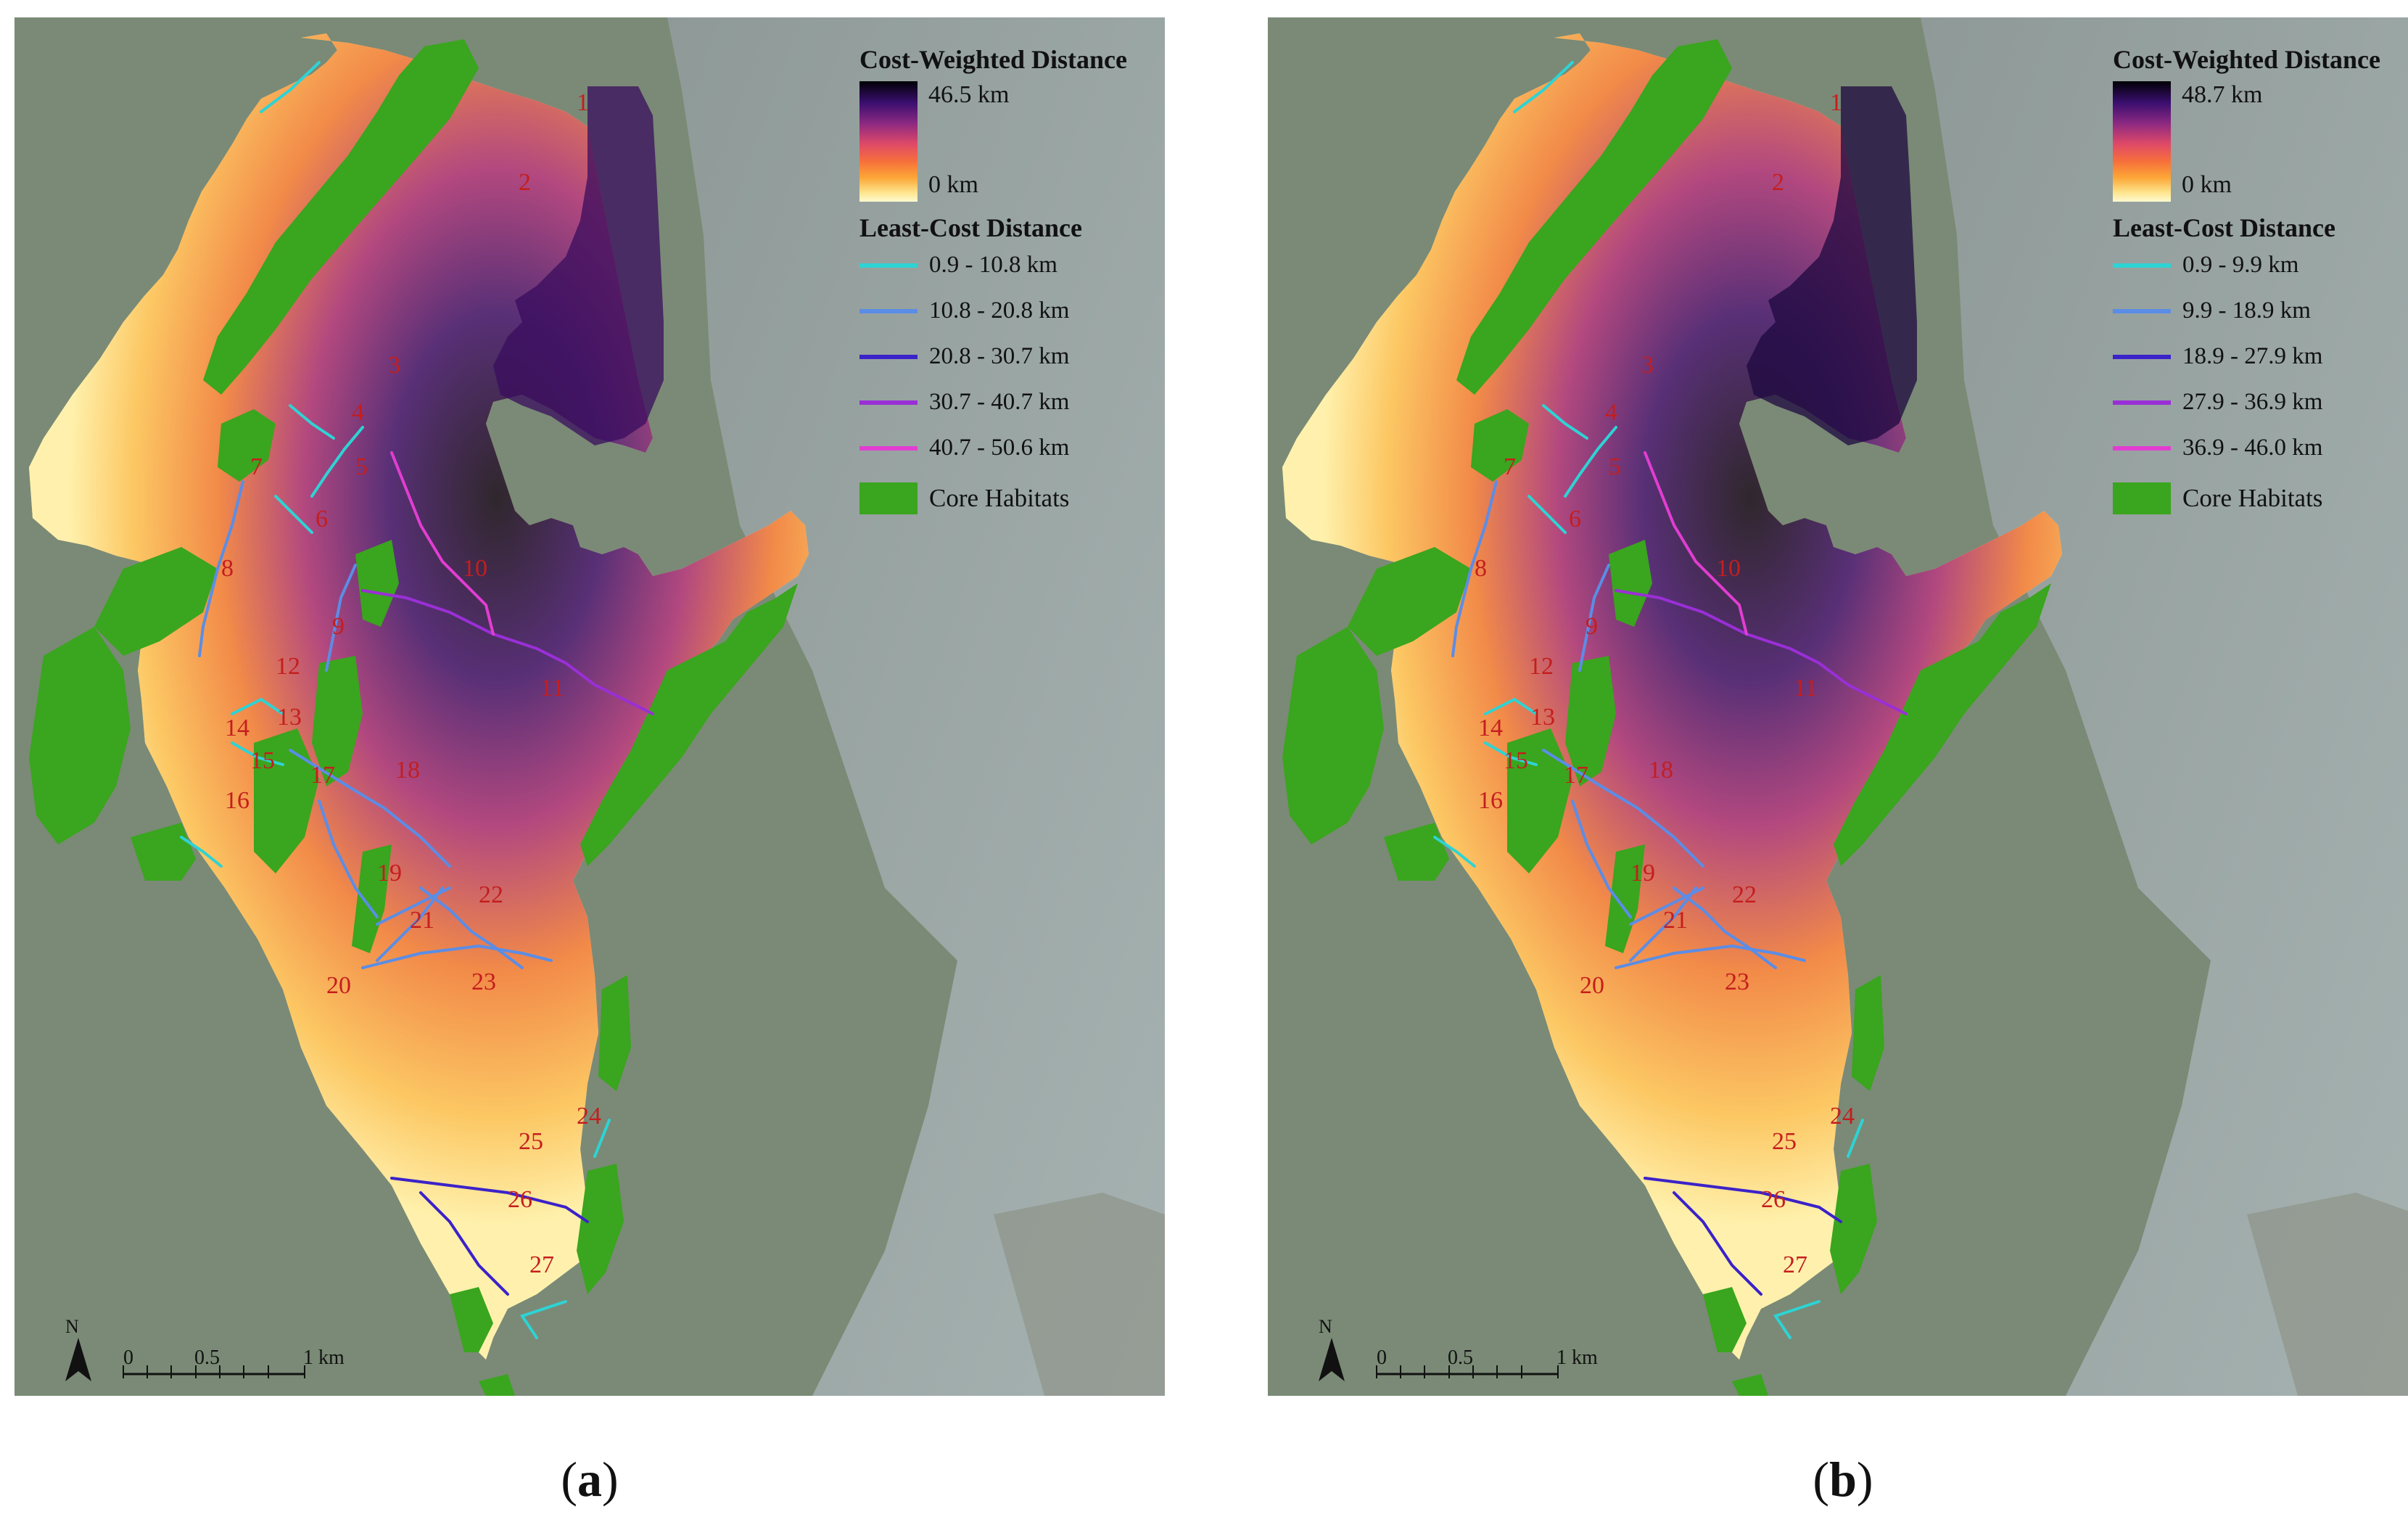 The height and width of the screenshot is (1538, 2408). What do you see at coordinates (1728, 568) in the screenshot?
I see `corridor-label: 10` at bounding box center [1728, 568].